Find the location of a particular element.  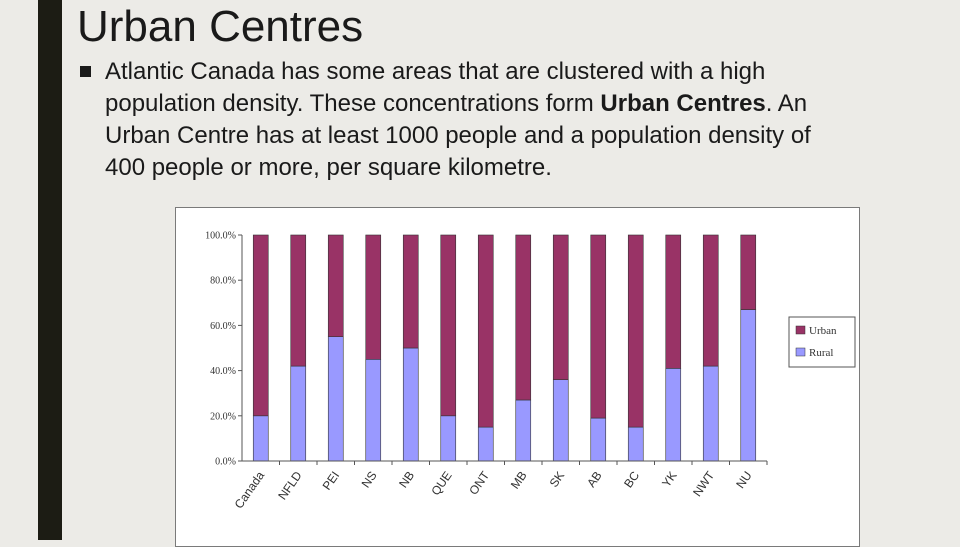

bar-rural-mb is located at coordinates (523, 430).